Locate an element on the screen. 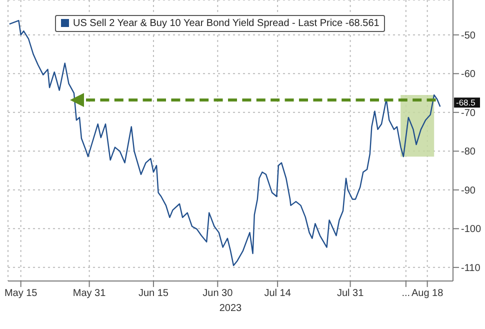 Image resolution: width=485 pixels, height=329 pixels. y-tick-label: -90 is located at coordinates (468, 190).